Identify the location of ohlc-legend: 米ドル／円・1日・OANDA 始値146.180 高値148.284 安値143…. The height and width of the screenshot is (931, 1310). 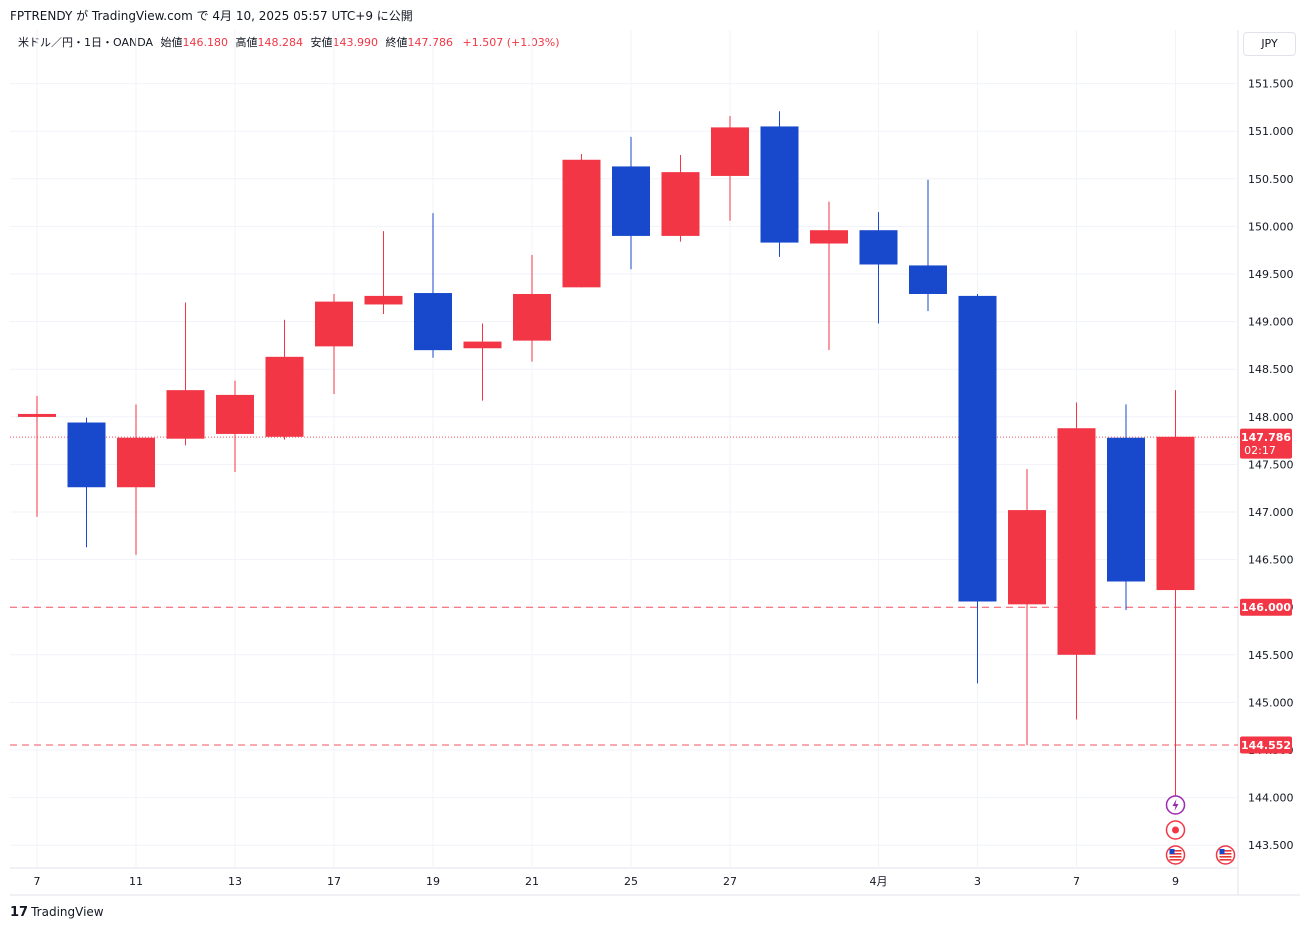
(288, 42).